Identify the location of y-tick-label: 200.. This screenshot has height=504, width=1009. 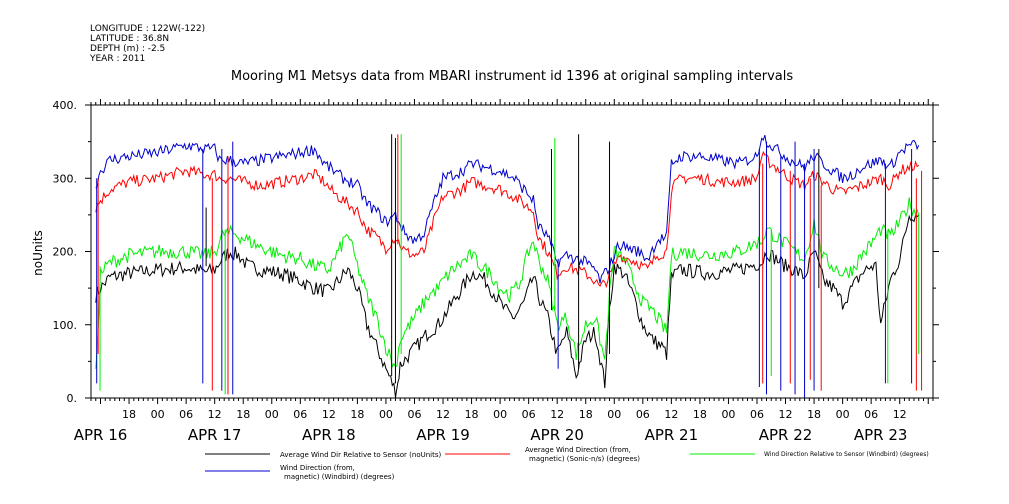
(65, 252).